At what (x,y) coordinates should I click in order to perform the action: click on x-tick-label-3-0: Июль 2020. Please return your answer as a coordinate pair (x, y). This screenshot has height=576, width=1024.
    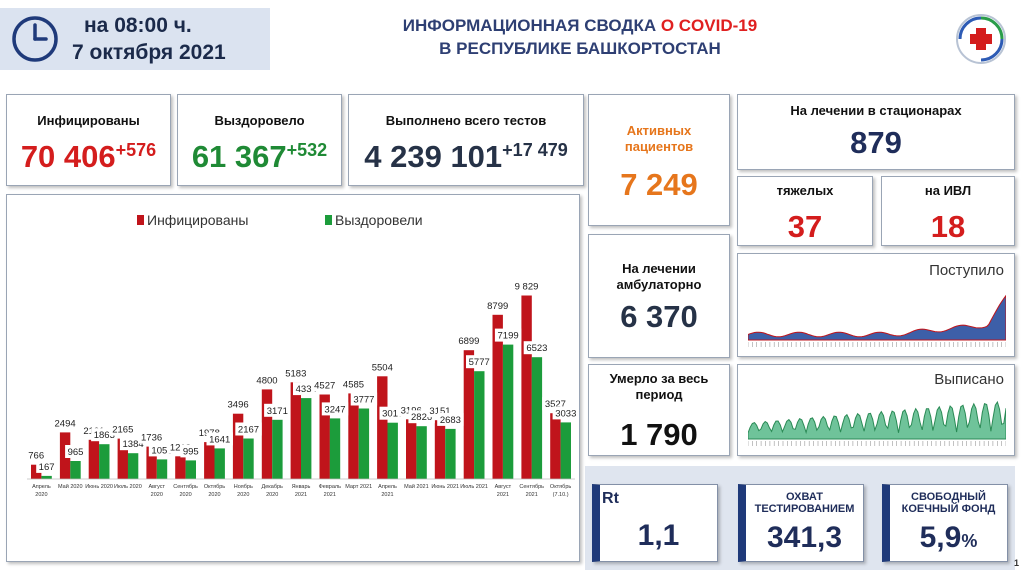
    Looking at the image, I should click on (128, 487).